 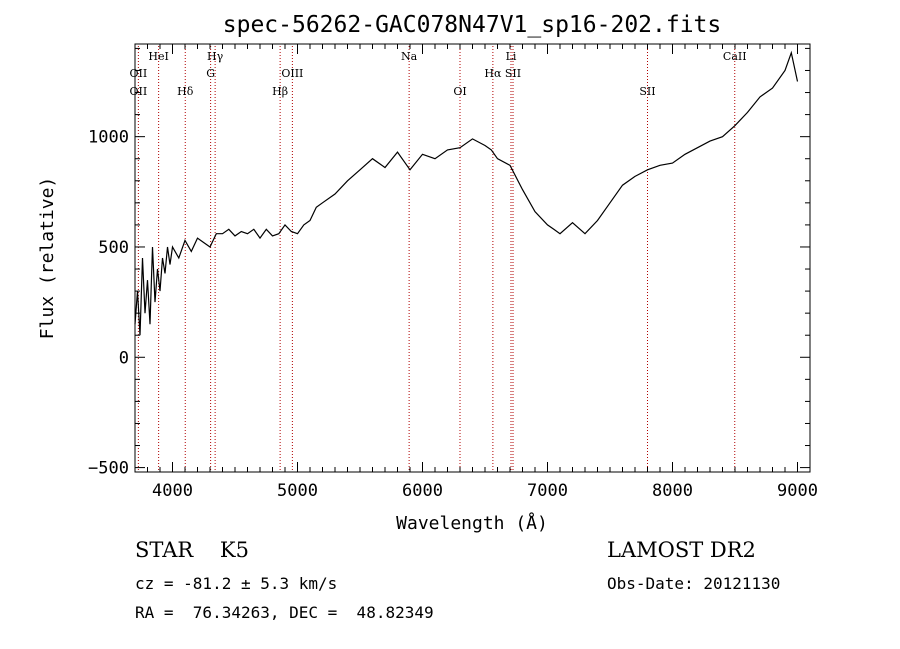 I want to click on chart-title: spec-56262-GAC078N47V1_sp16-202.fits, so click(x=472, y=25).